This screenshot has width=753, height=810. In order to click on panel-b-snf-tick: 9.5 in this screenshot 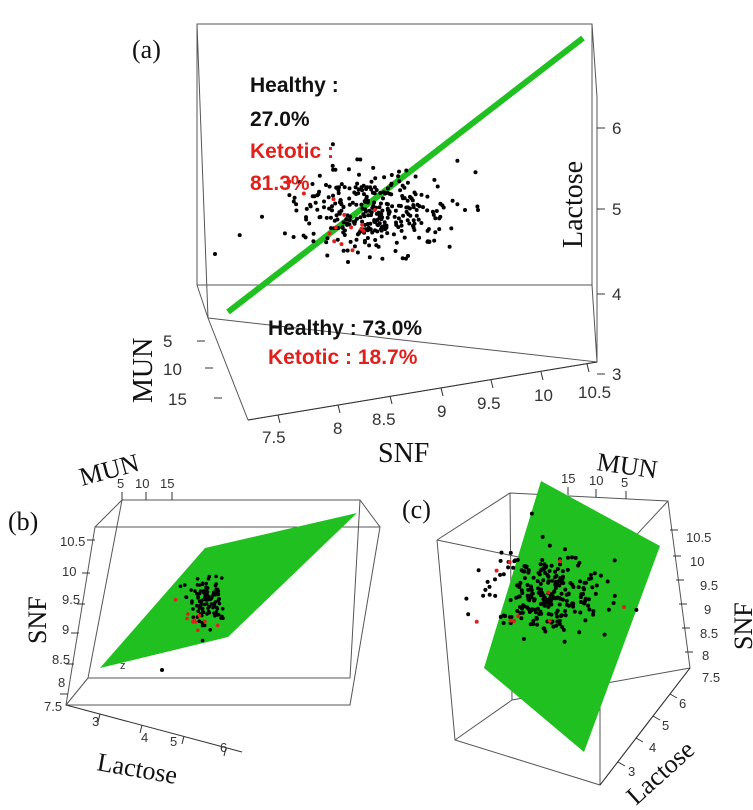, I will do `click(71, 599)`.